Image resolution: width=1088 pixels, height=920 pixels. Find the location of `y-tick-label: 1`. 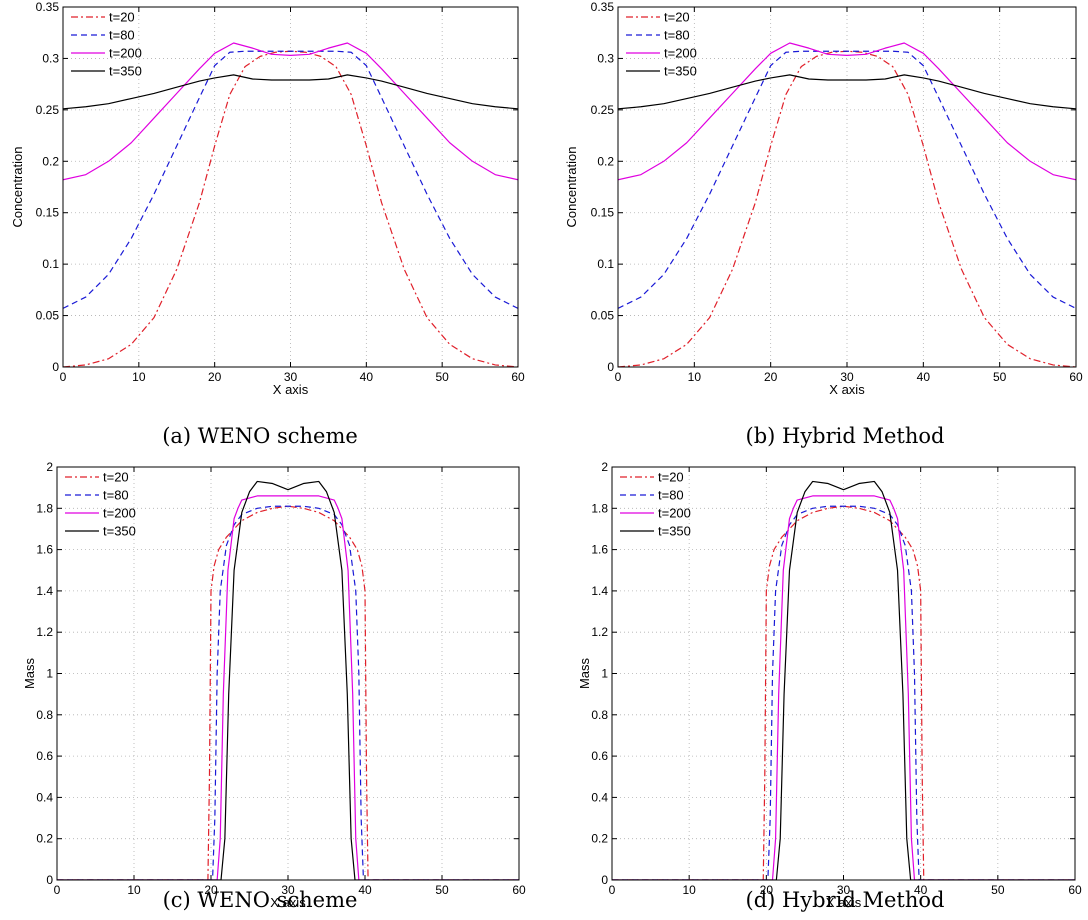

y-tick-label: 1 is located at coordinates (604, 674).